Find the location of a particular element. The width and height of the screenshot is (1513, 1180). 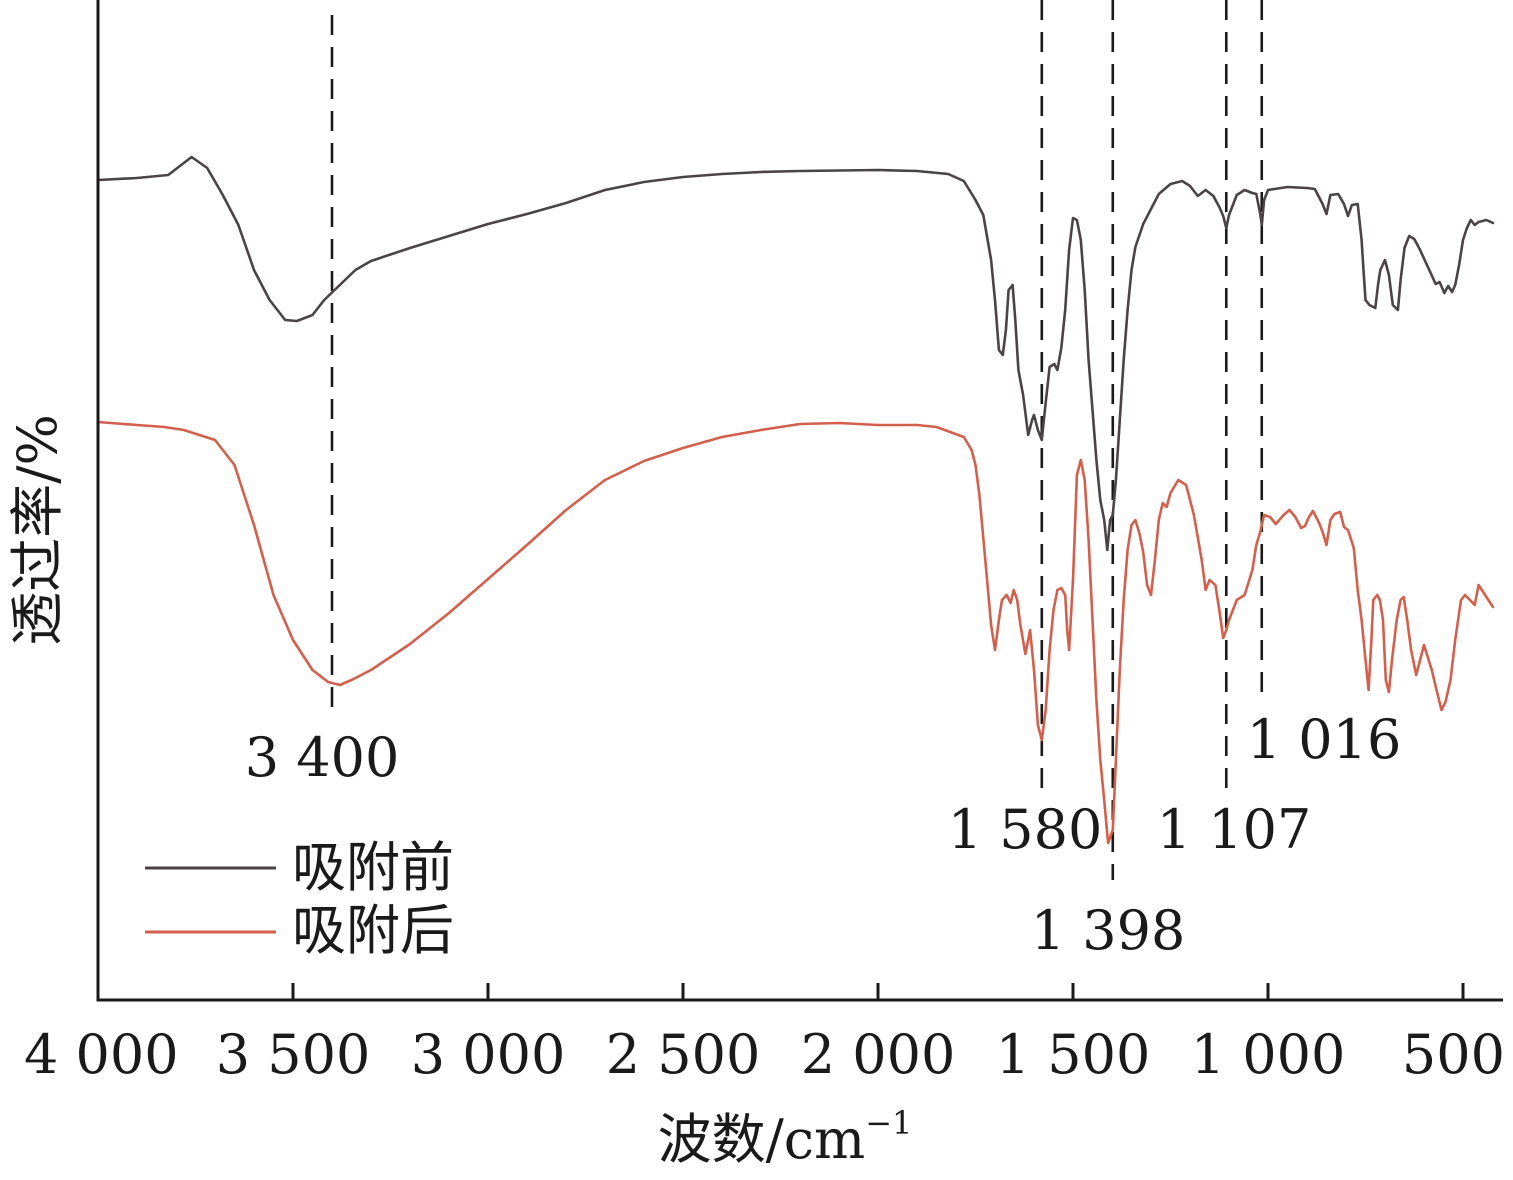

annotation-label: 1 580 is located at coordinates (1025, 829).